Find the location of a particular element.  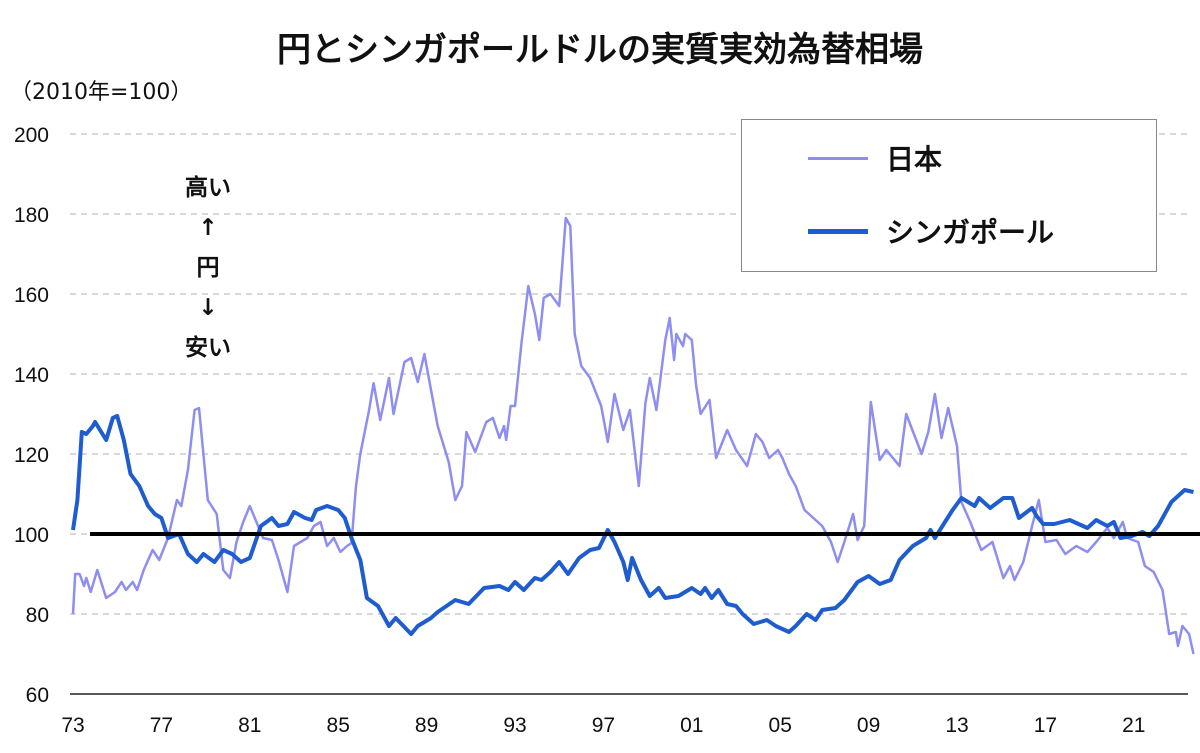

x-tick-label: 85 is located at coordinates (338, 725).